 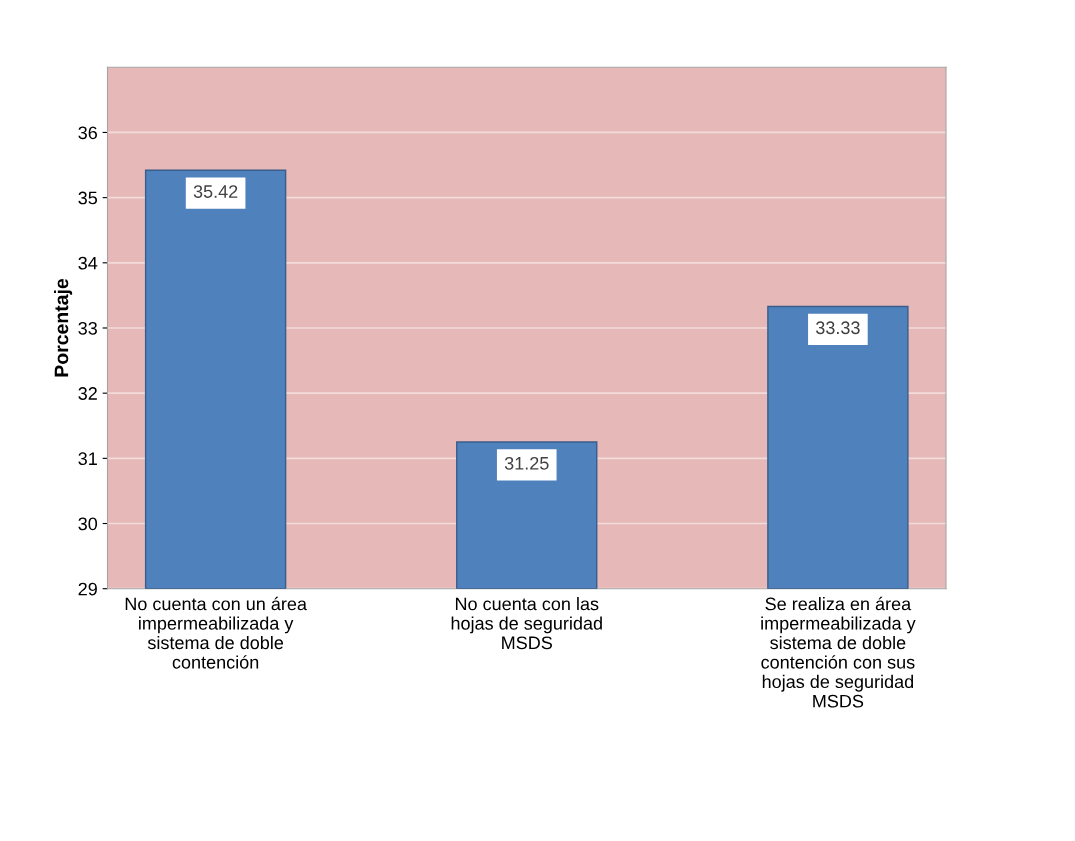 I want to click on data-label: 35.42, so click(x=215, y=191).